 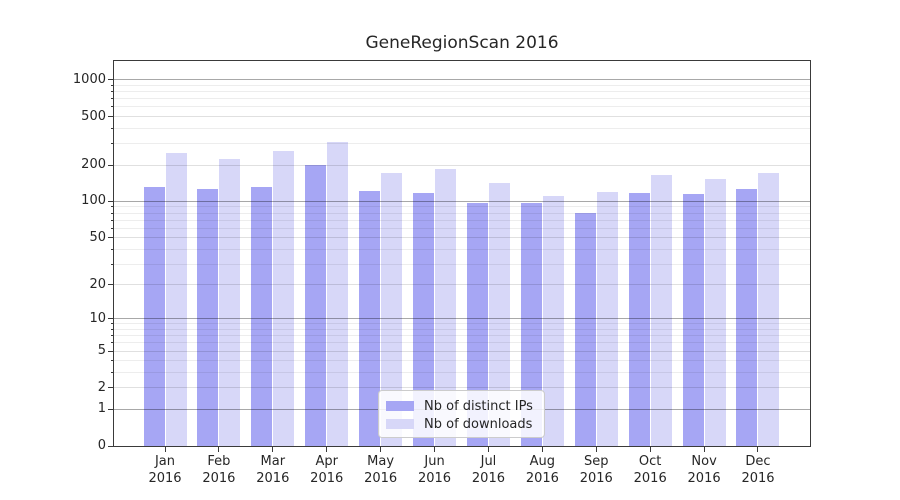 I want to click on y-tick-label-100: 100, so click(x=93, y=201).